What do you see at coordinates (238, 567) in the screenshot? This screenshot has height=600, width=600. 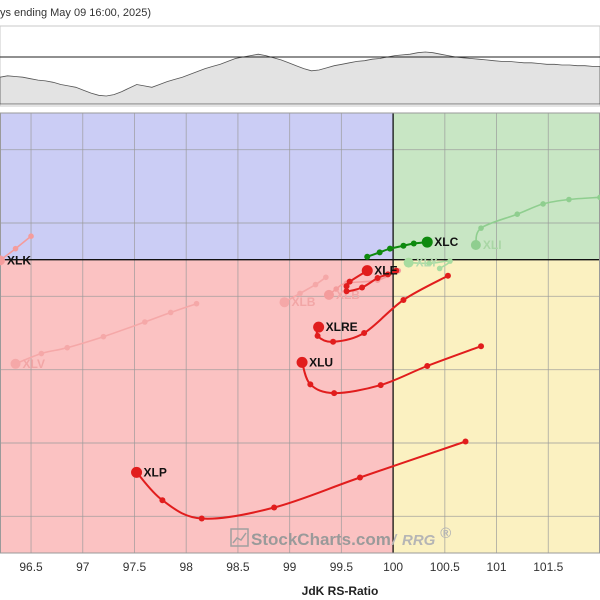 I see `x-tick-label: 98.5` at bounding box center [238, 567].